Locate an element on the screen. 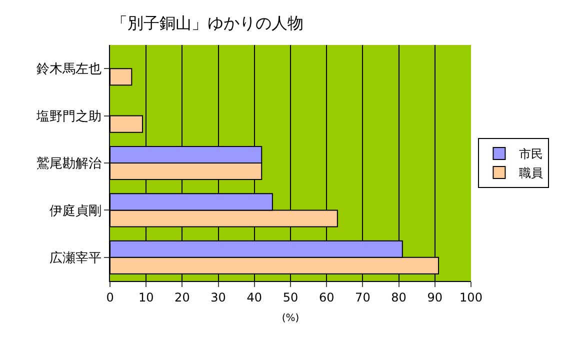 Image resolution: width=561 pixels, height=341 pixels. chart-title: 「別子銅山」ゆかりの人物 is located at coordinates (208, 22).